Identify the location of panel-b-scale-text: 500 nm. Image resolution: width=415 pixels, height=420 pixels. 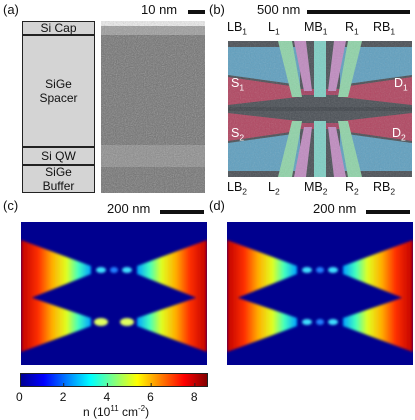
(279, 9).